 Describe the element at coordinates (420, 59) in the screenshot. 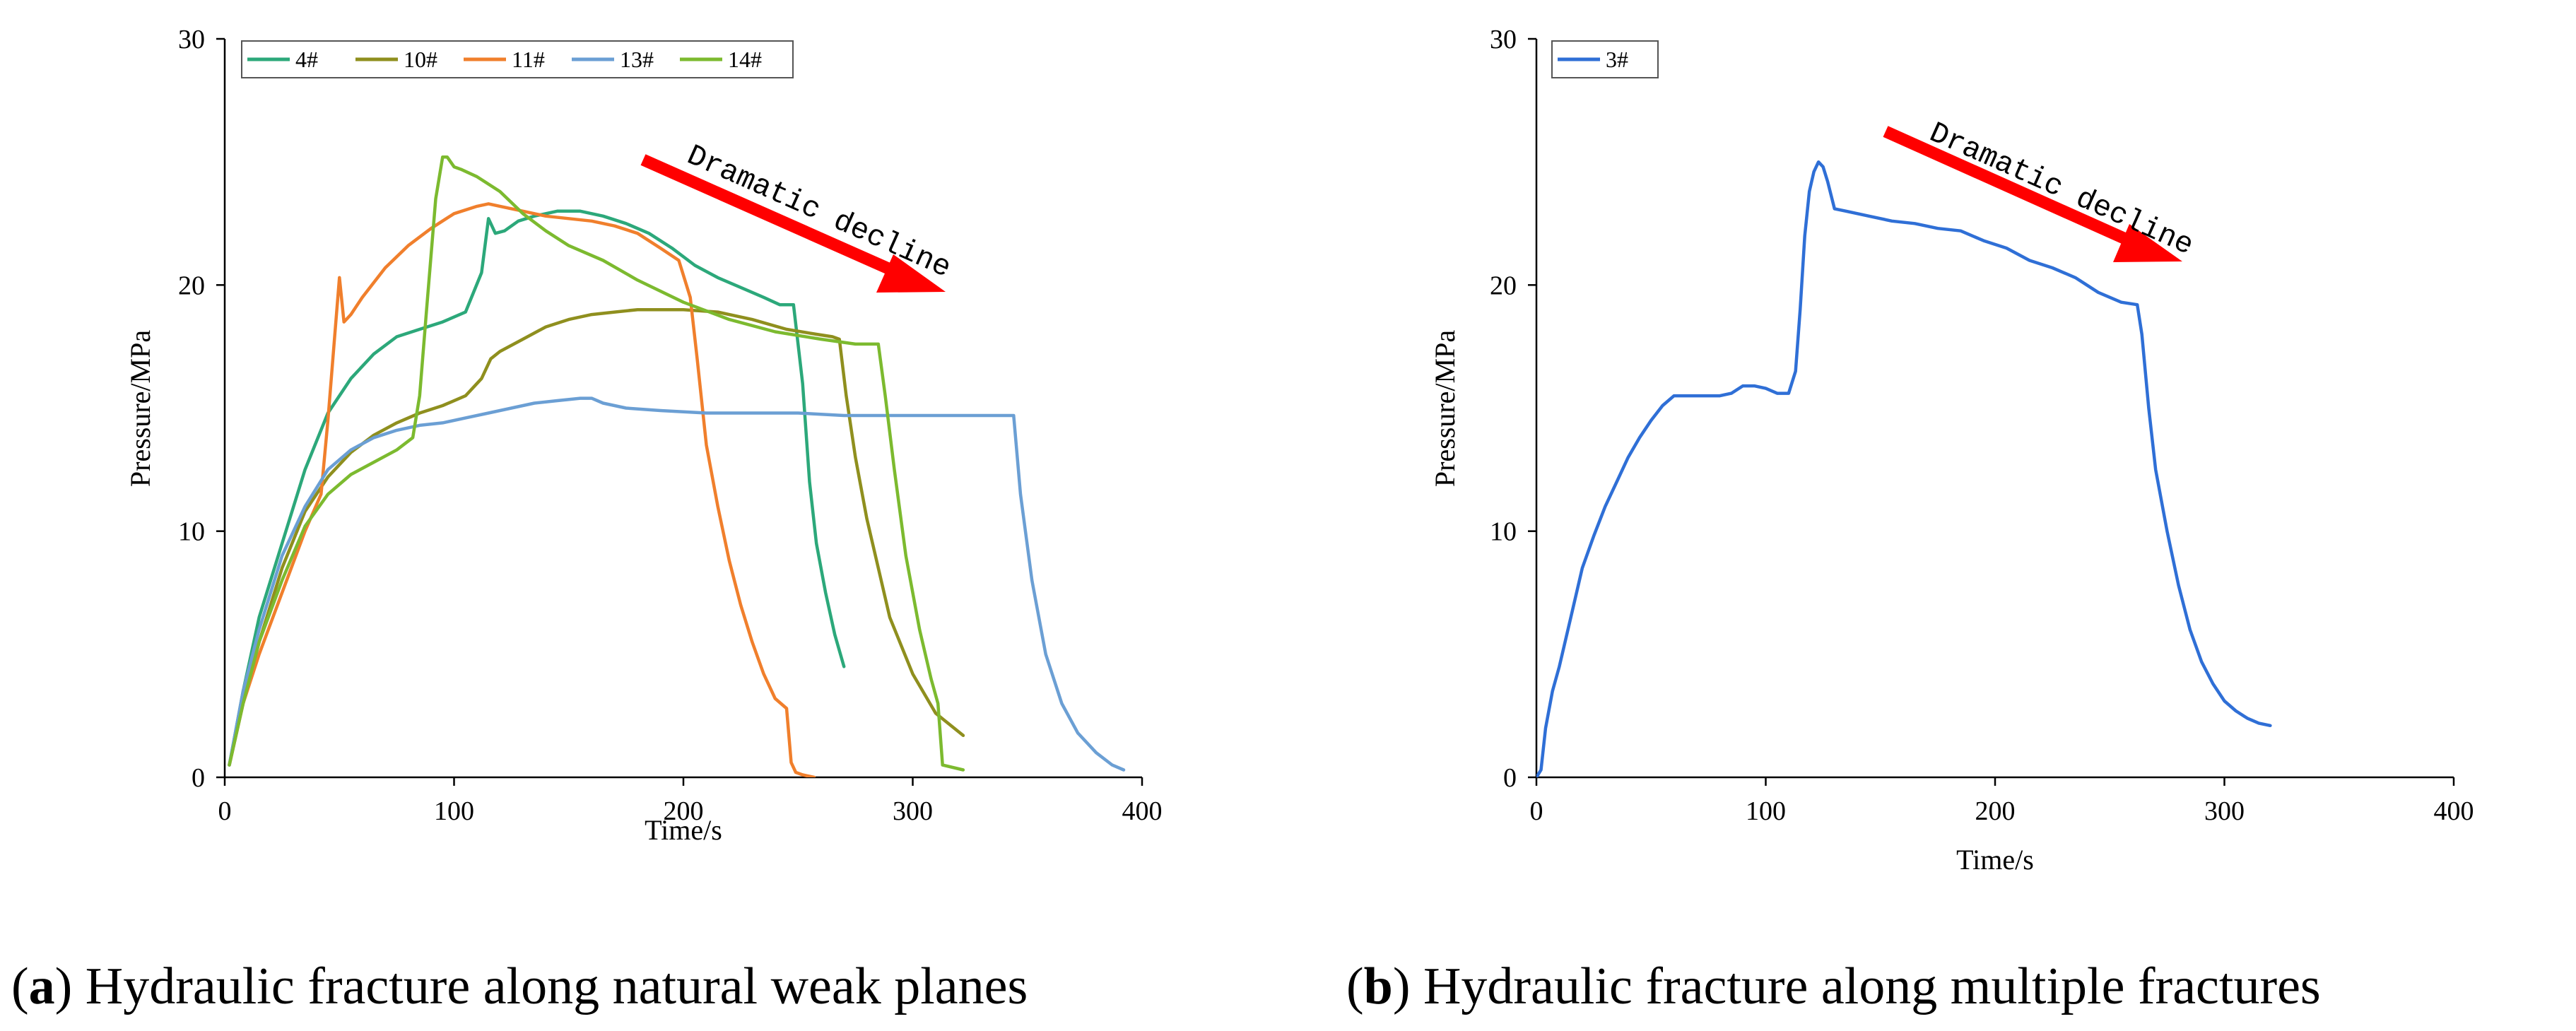

I see `legend-label: 10#` at that location.